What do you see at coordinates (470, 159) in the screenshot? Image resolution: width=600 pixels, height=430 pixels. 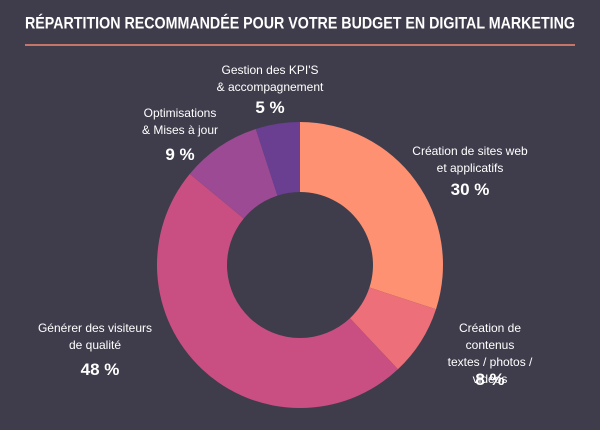 I see `segment-label: Création de sites web et applicatifs` at bounding box center [470, 159].